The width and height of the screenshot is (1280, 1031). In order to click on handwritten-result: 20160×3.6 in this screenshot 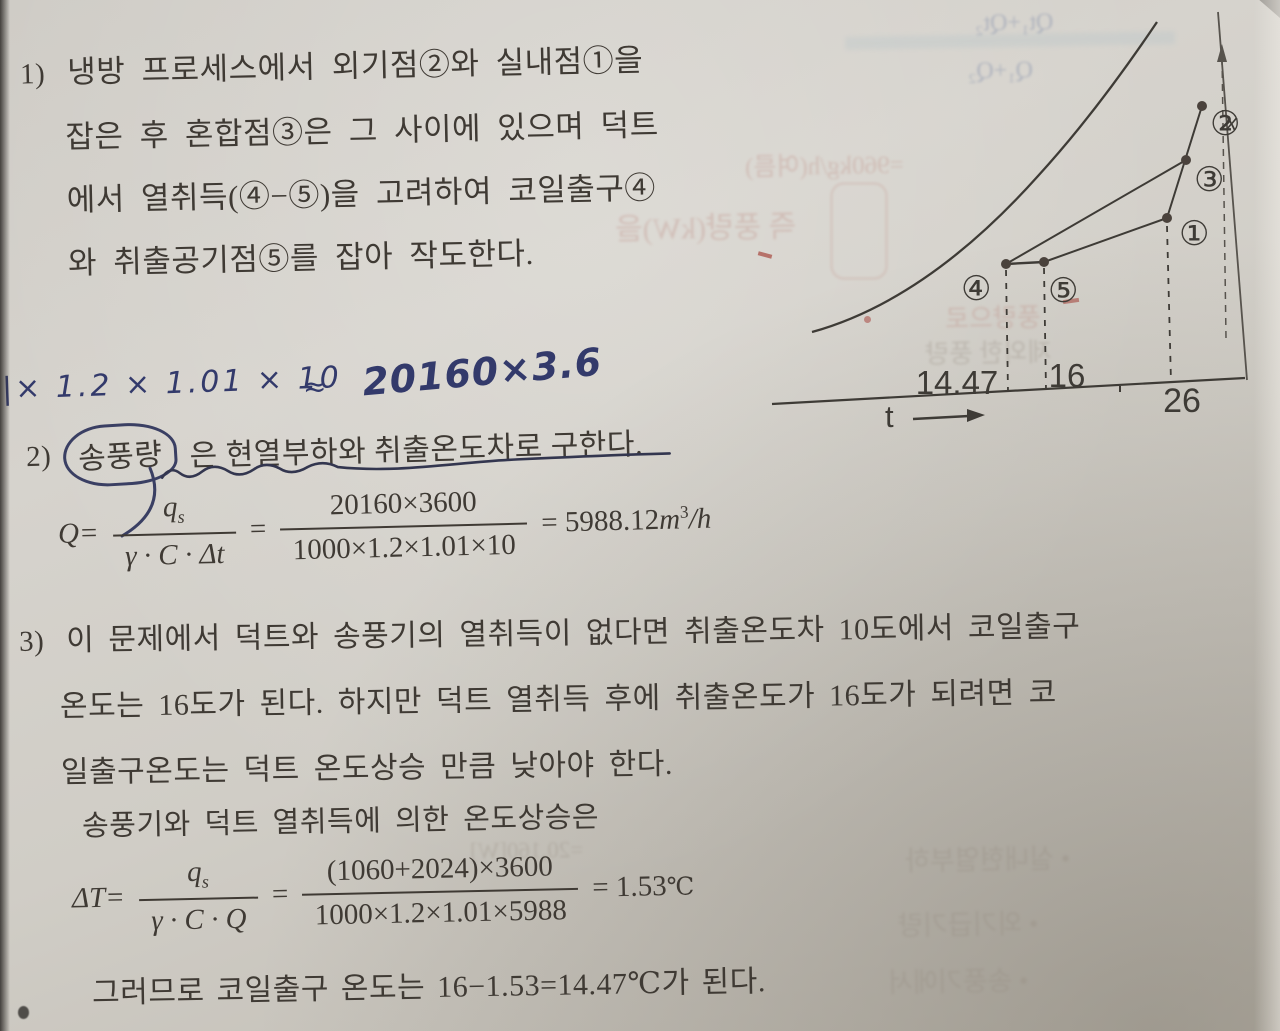, I will do `click(482, 372)`.